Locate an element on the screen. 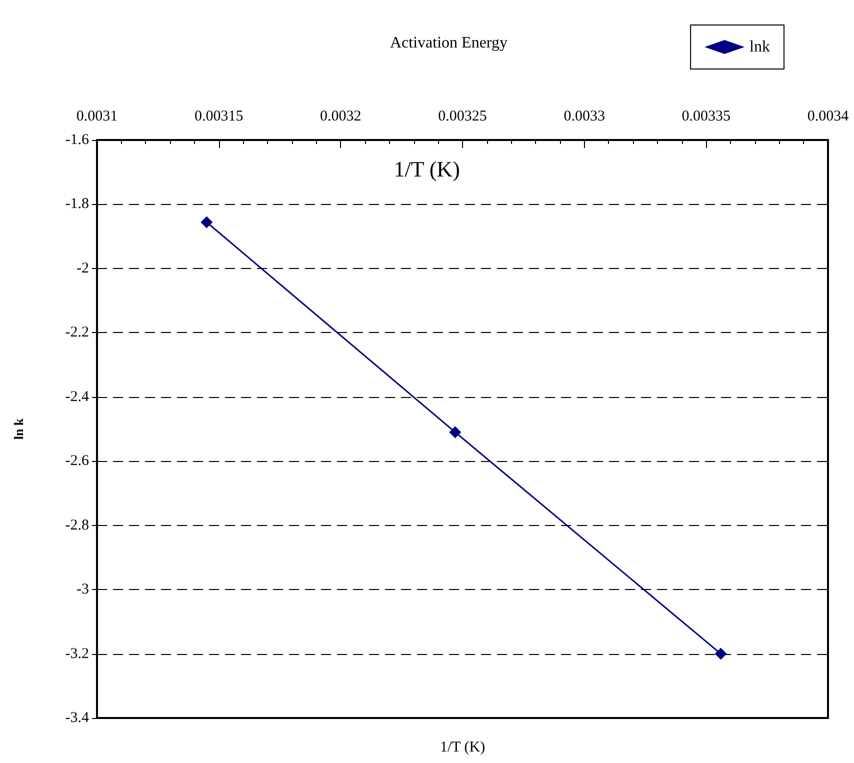 This screenshot has height=763, width=854. y-tick-label: -2 is located at coordinates (82, 268).